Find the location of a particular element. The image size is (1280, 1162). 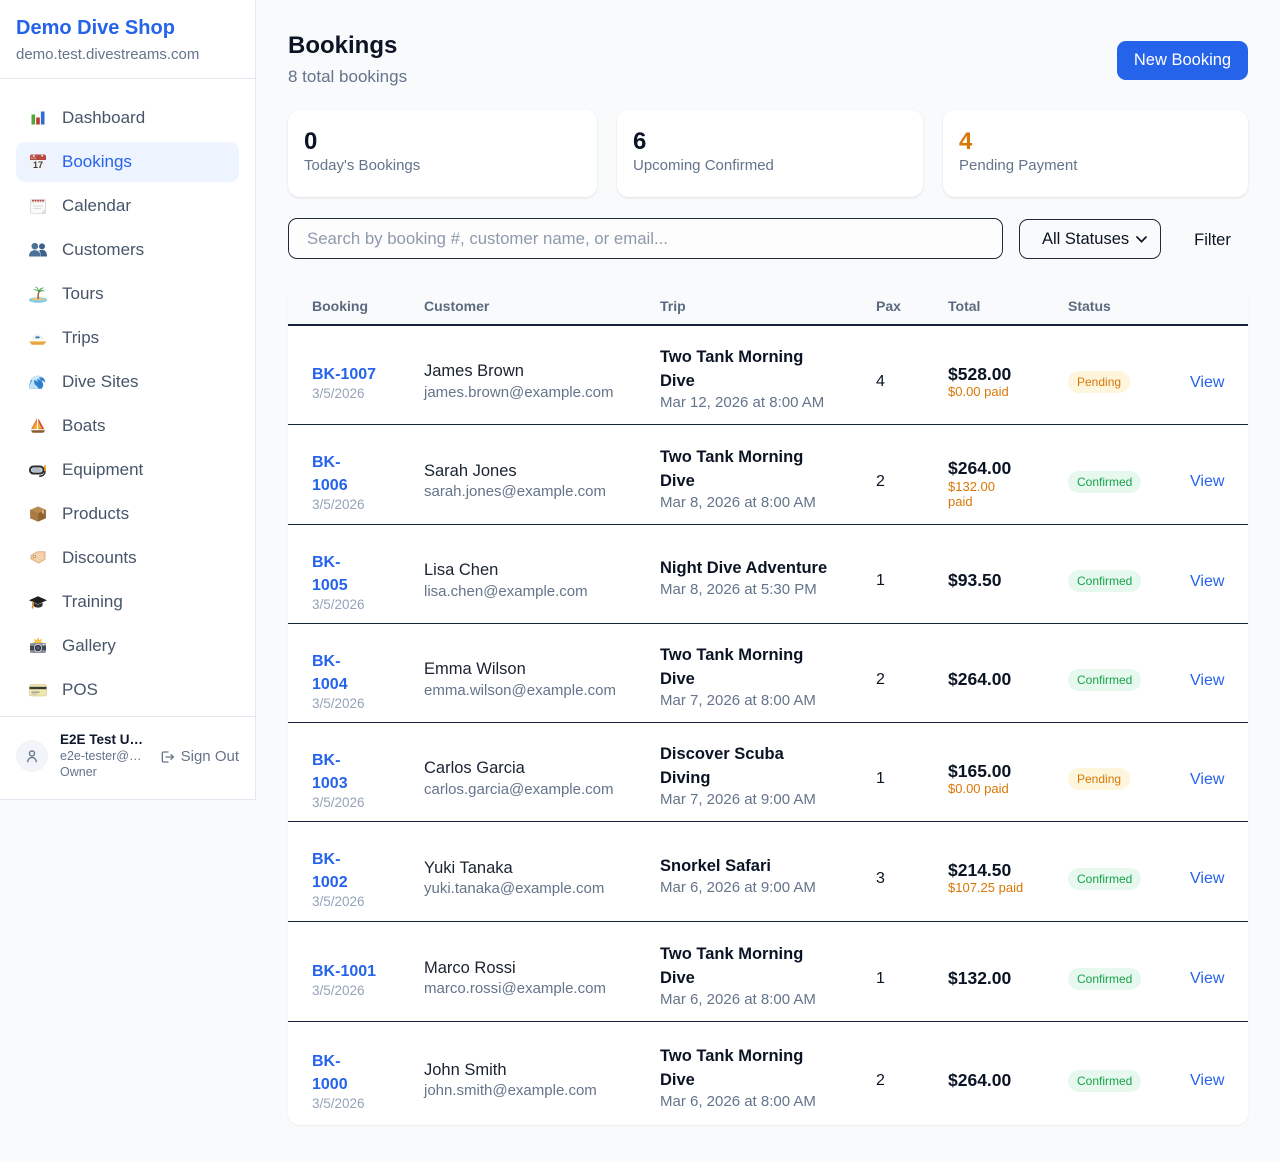

svg-text: JUL is located at coordinates (33, 158).